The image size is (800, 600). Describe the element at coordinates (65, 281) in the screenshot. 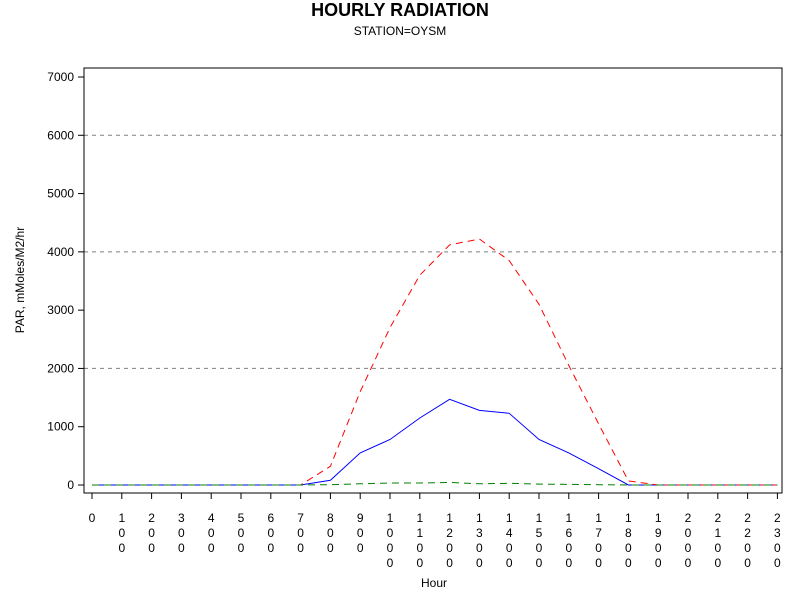

I see `y-axis: 0 1000 2000 3000 4000 5000 6000 7000` at that location.